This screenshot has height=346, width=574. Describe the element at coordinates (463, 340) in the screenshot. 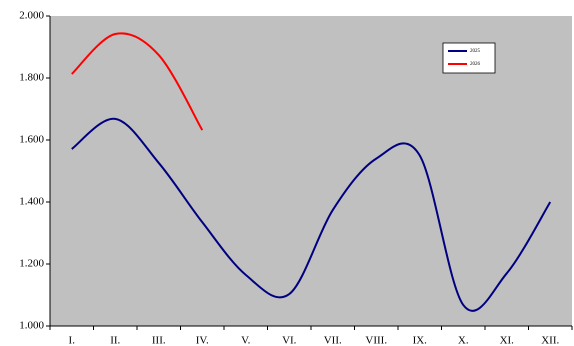

I see `x-tick-label: X.` at that location.